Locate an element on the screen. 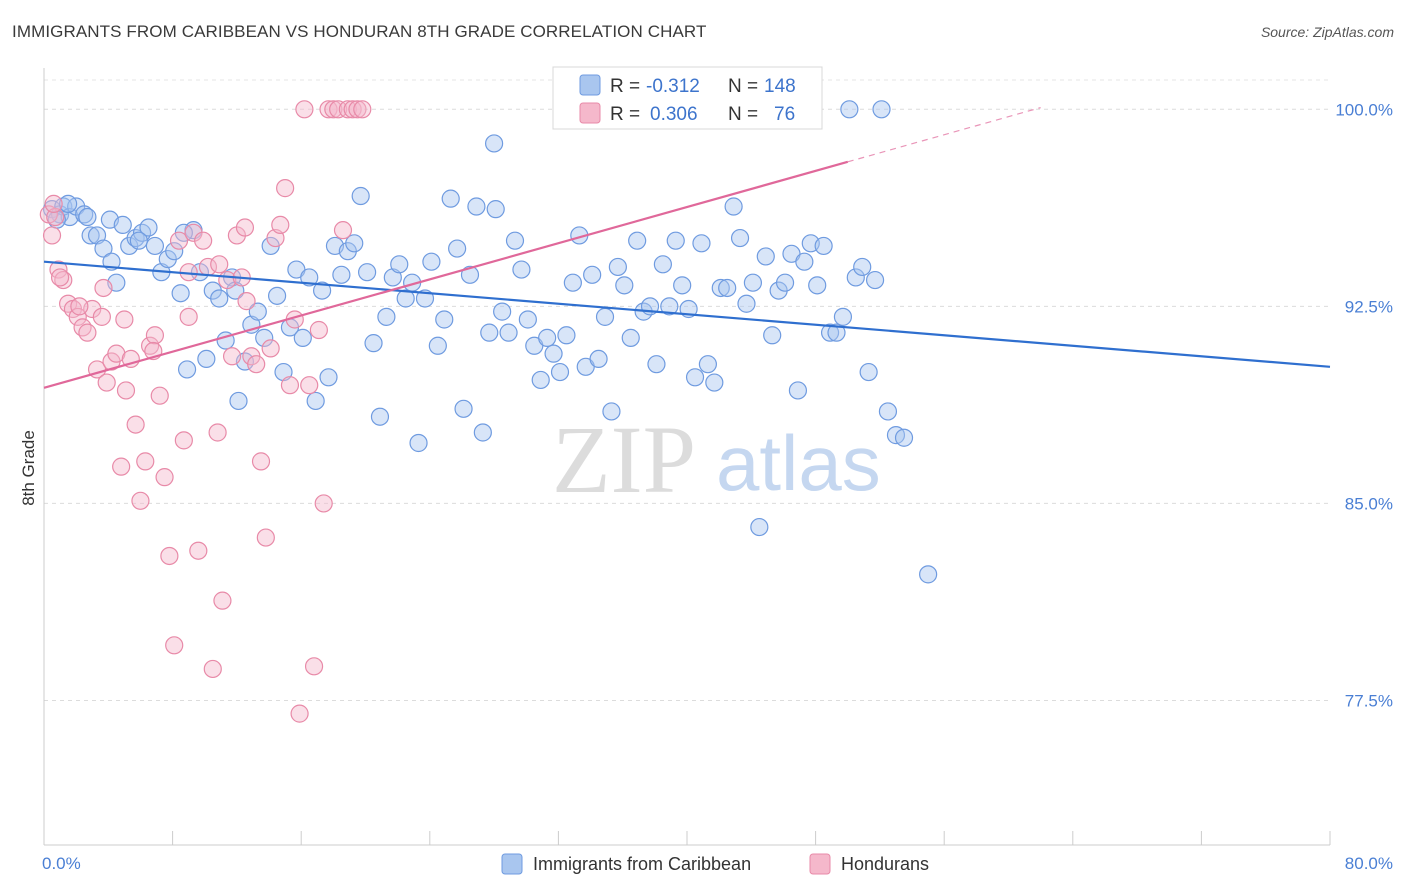  x-tick-label-max: 80.0% is located at coordinates (1369, 863).